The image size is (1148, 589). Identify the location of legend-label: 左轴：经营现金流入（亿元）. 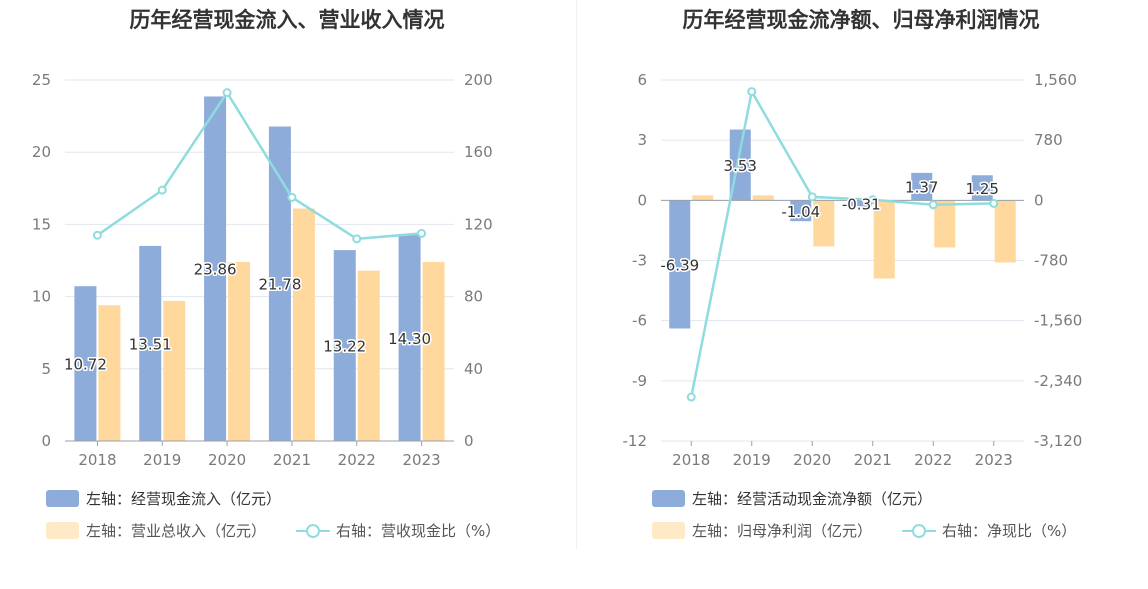
(184, 499).